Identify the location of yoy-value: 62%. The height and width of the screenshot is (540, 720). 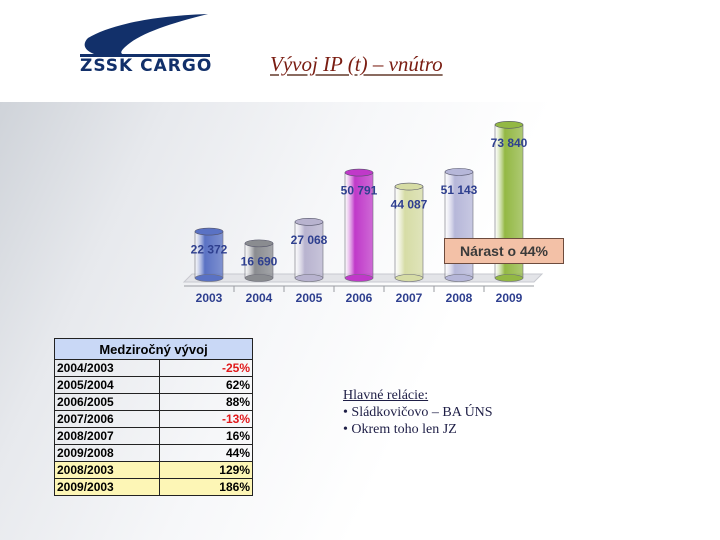
(206, 385).